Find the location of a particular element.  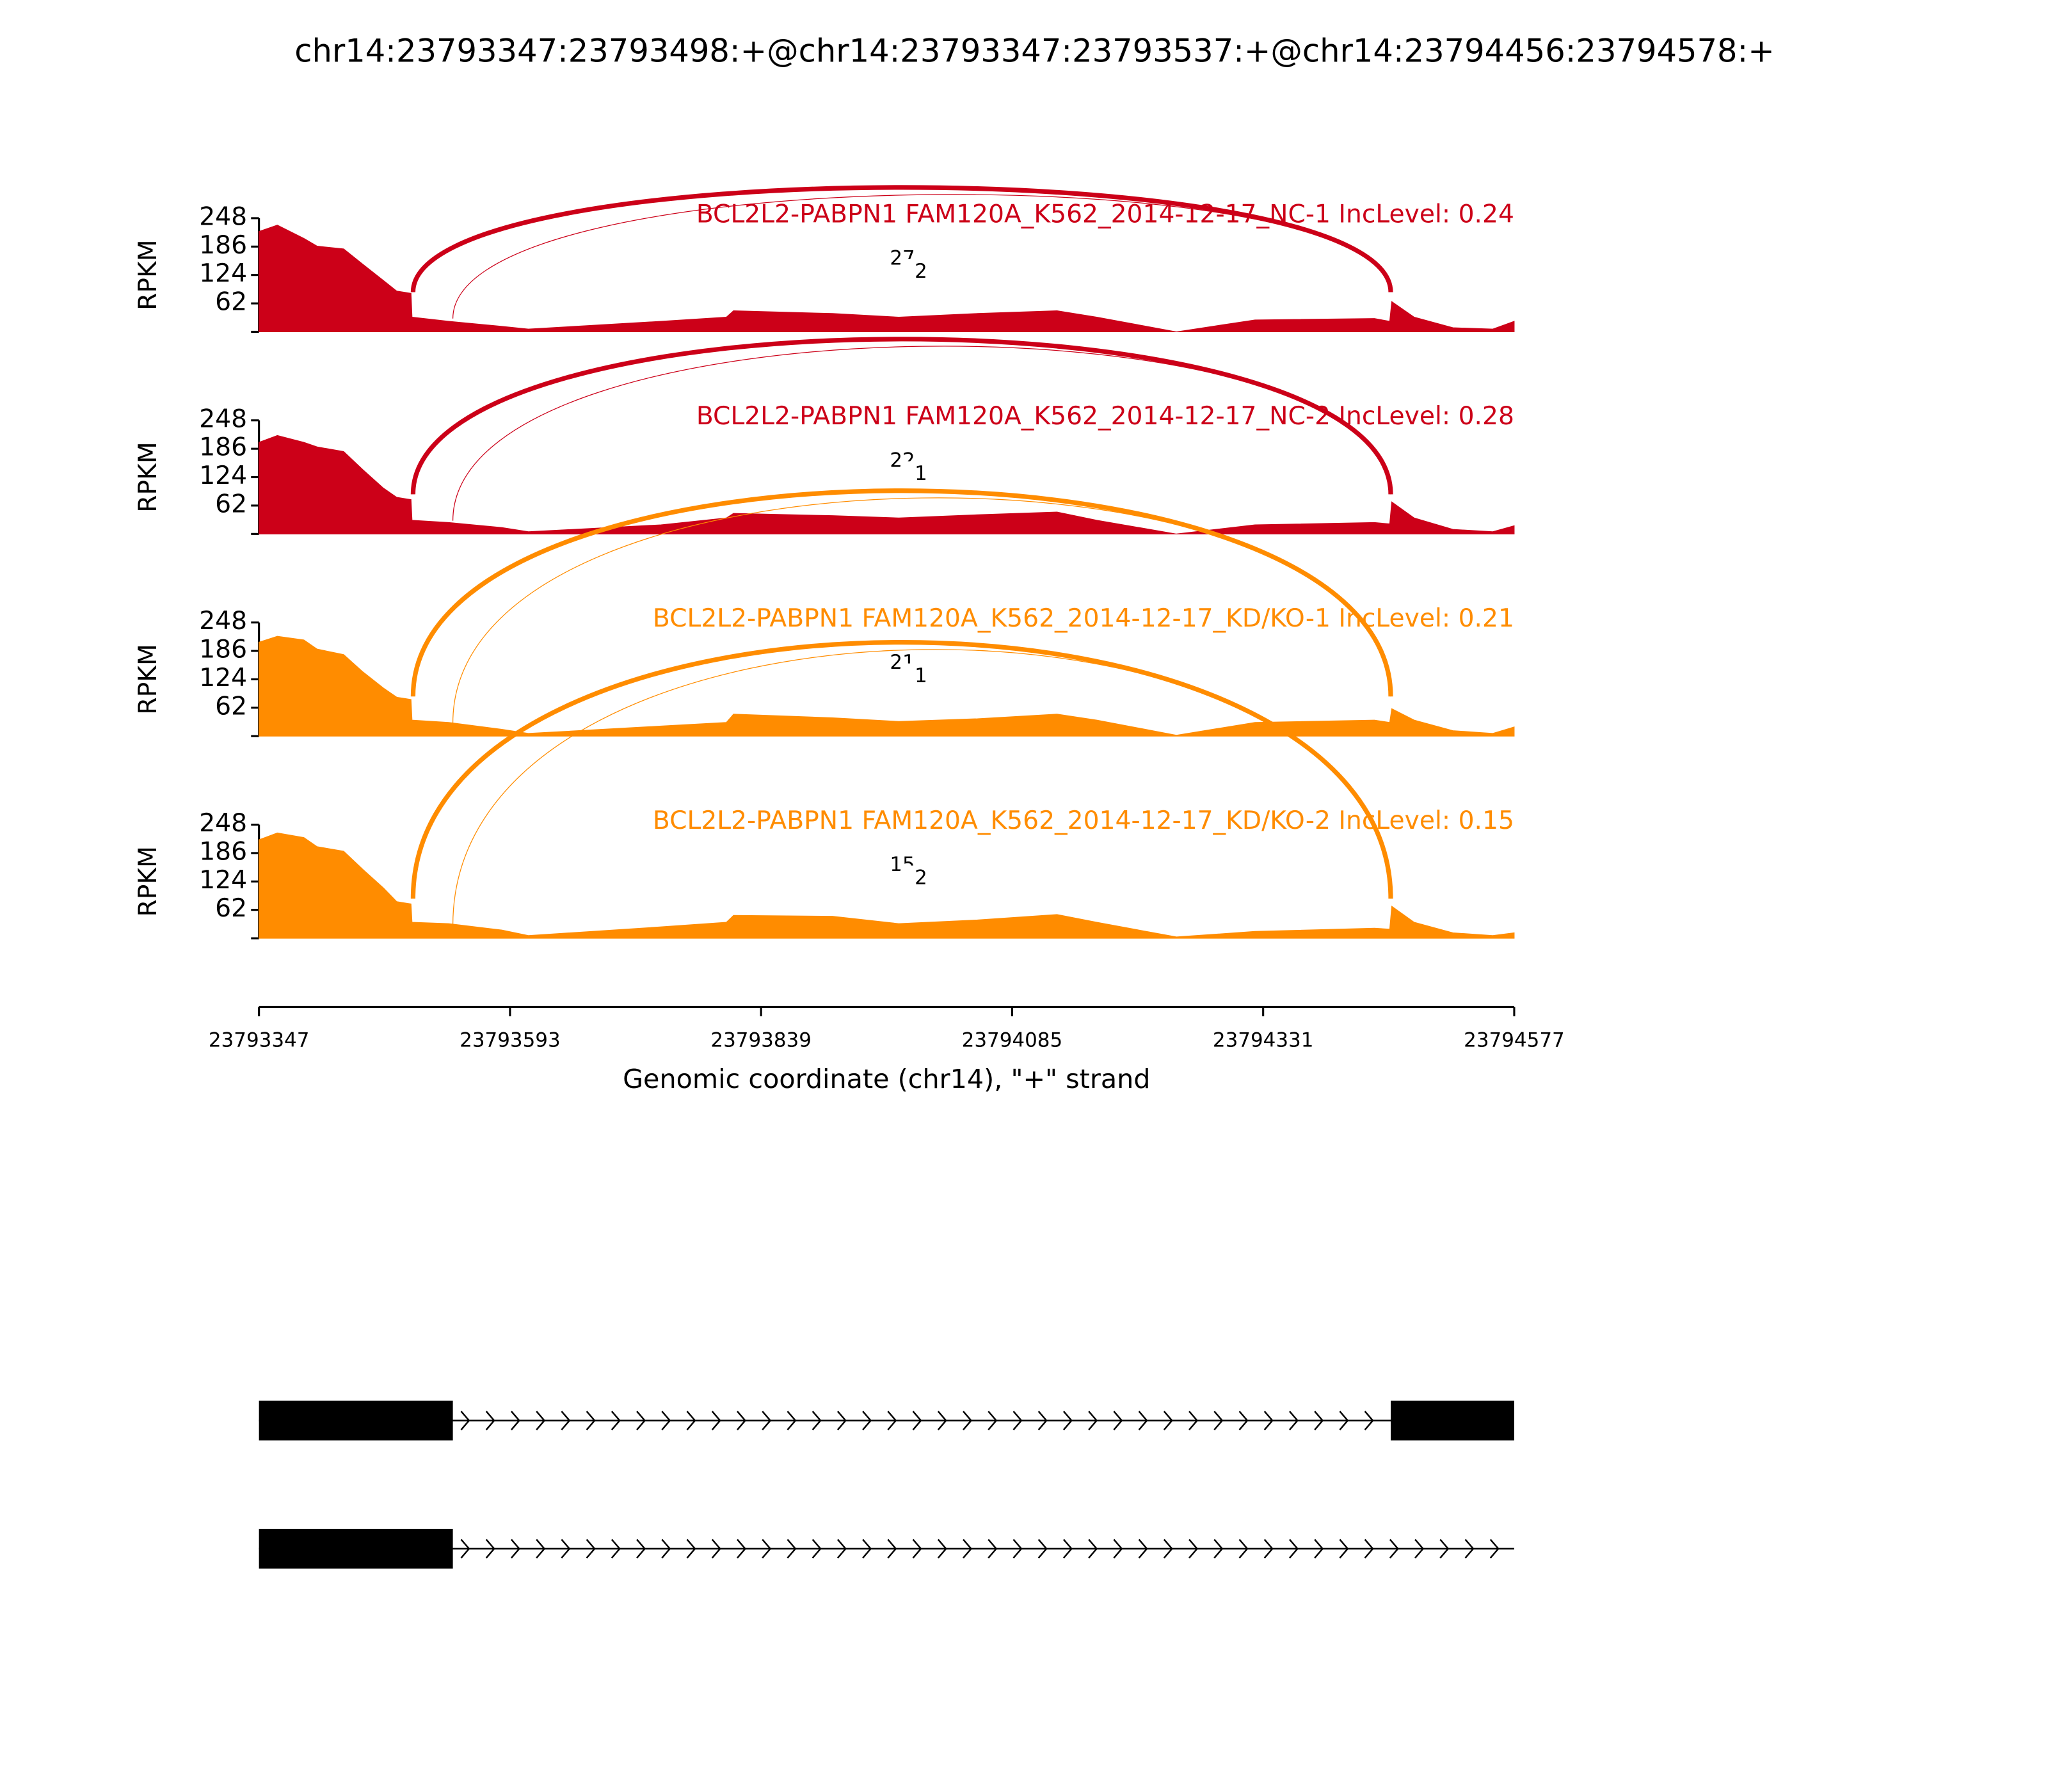

x-axis-label: Genomic coordinate (chr14), "+" strand is located at coordinates (886, 1079).